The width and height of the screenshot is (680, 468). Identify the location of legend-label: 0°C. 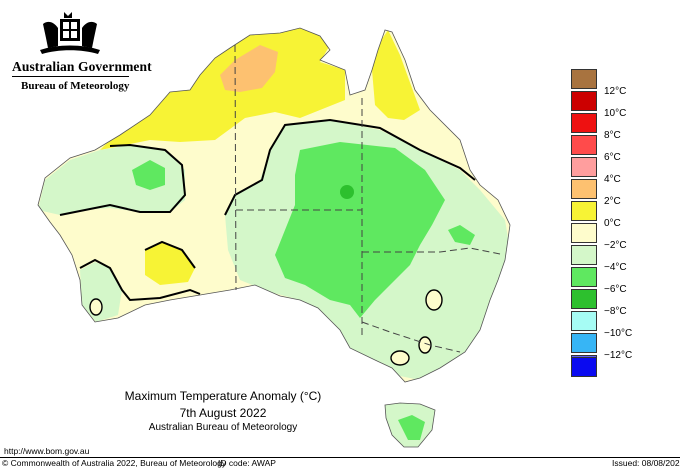
(612, 223).